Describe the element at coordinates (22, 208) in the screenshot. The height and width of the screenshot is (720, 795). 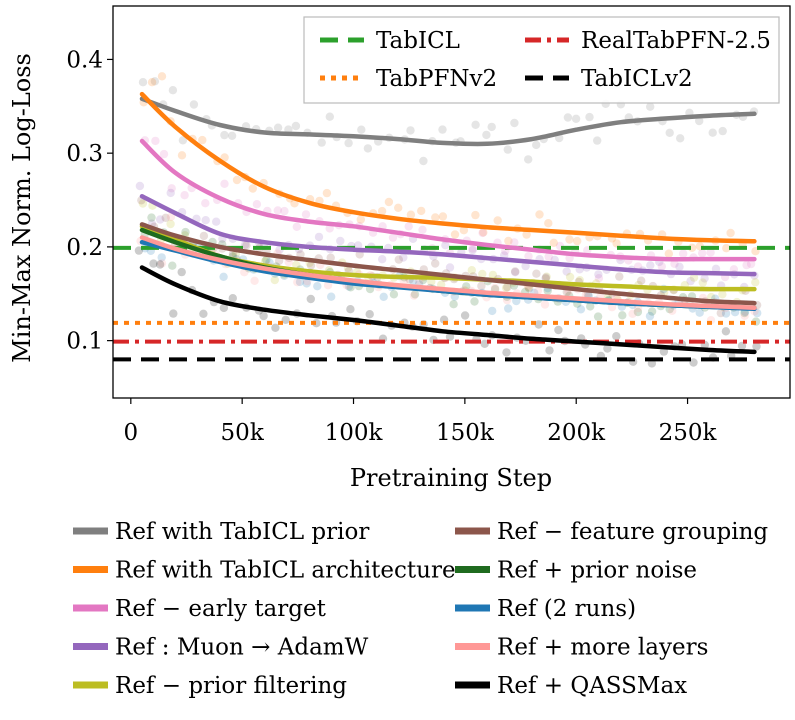
I see `y-axis-label: Min-Max Norm. Log-Loss` at that location.